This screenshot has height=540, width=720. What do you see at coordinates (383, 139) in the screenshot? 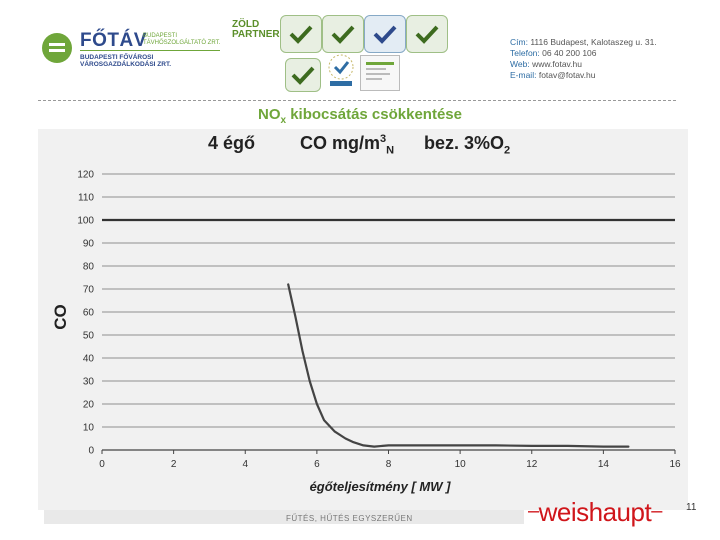
I see `chart-title-unit-sup: 3` at bounding box center [383, 139].